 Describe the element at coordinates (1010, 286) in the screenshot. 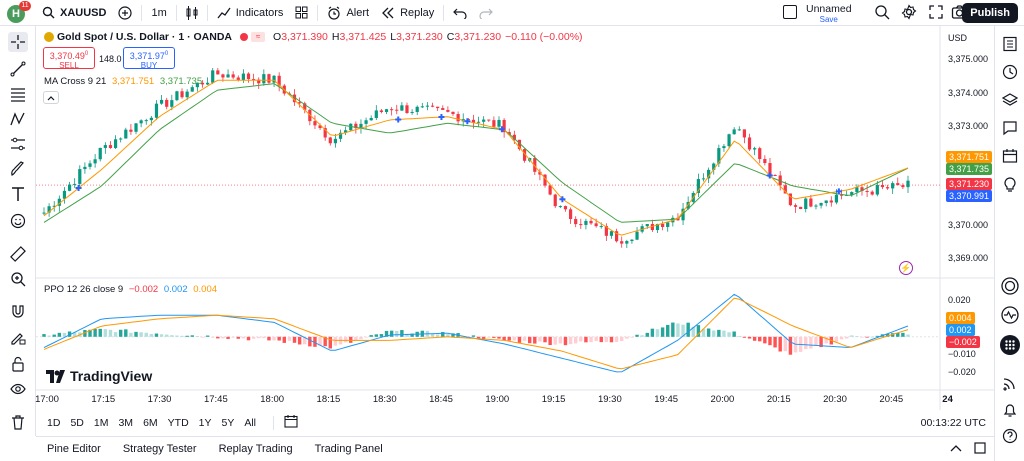

I see `signal-button` at that location.